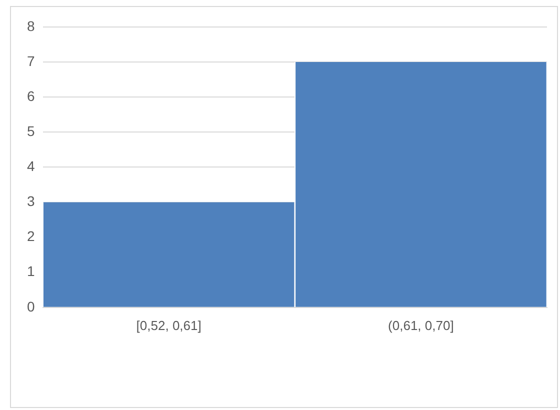  Describe the element at coordinates (421, 325) in the screenshot. I see `x-tick-label: (0,61, 0,70]` at that location.